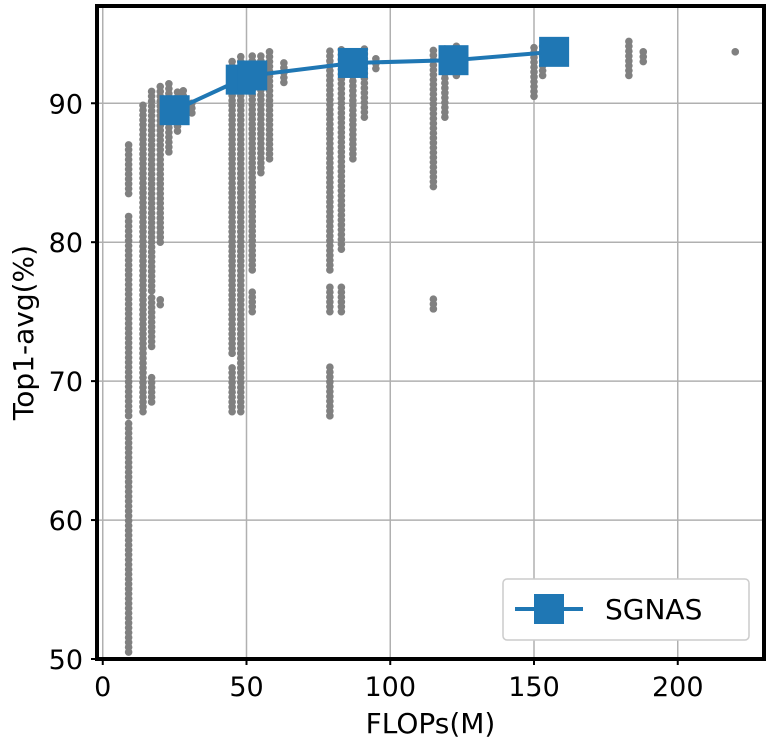 Image resolution: width=773 pixels, height=745 pixels. What do you see at coordinates (66, 104) in the screenshot?
I see `y-tick-label: 90` at bounding box center [66, 104].